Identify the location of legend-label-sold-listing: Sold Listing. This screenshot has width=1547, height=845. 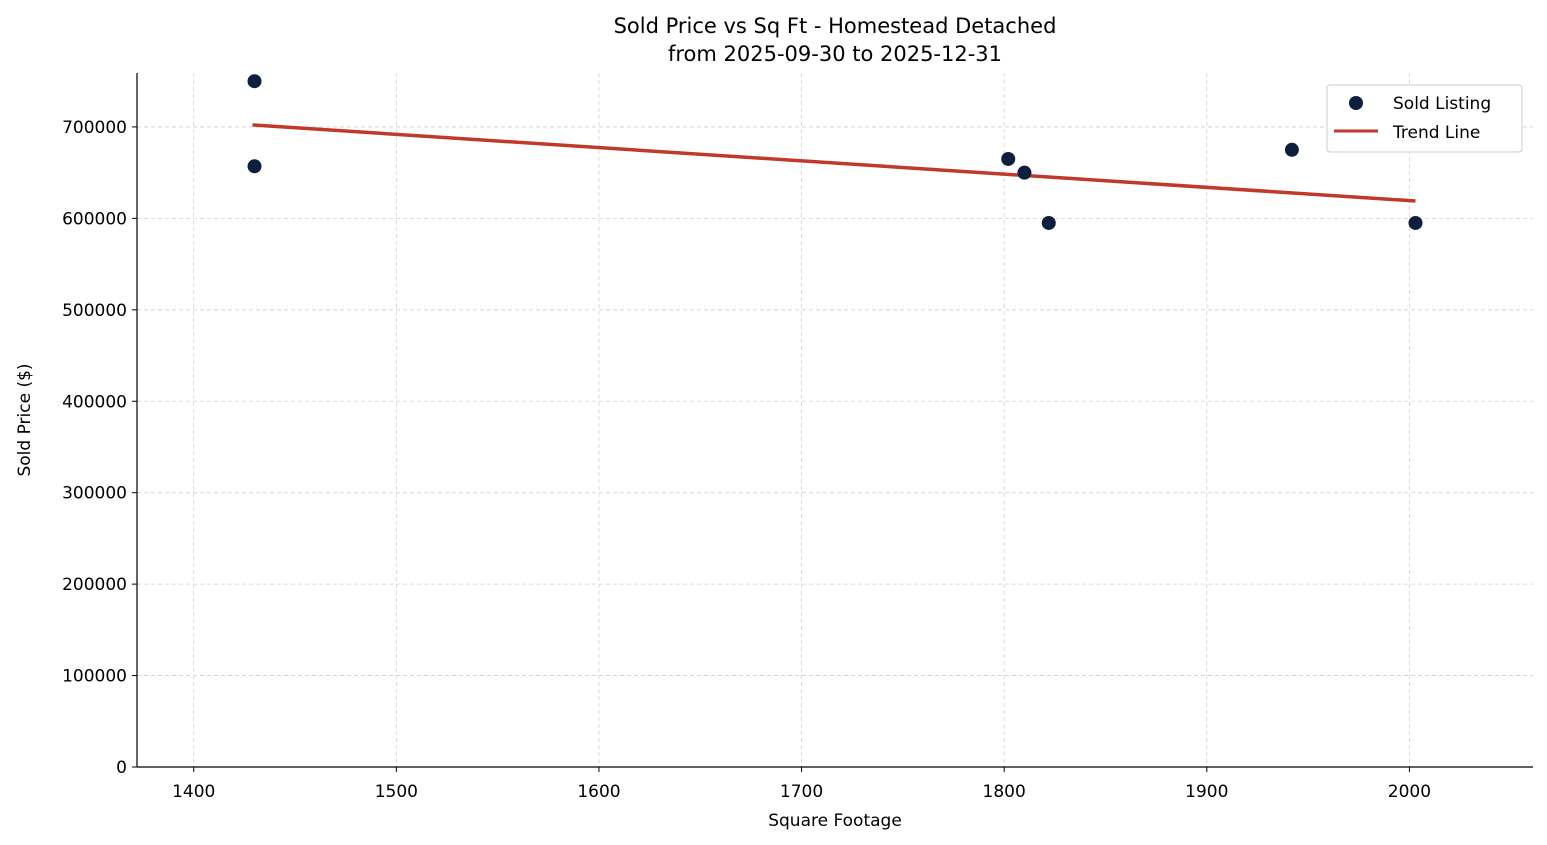
(1442, 104).